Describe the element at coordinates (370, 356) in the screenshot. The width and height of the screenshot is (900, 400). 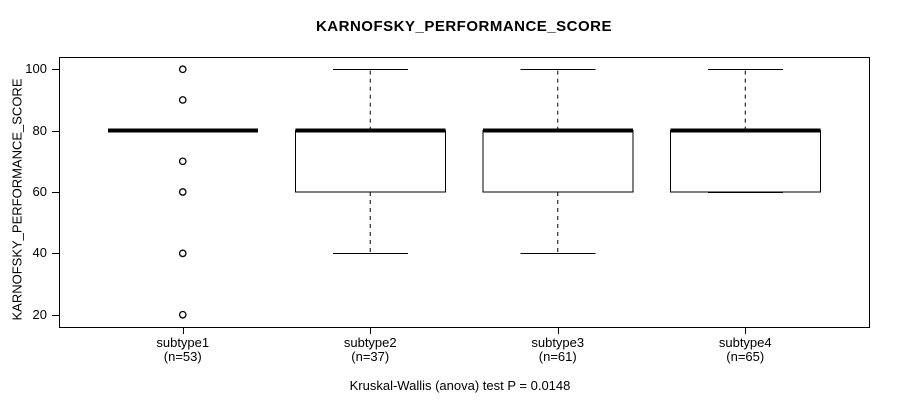
I see `group-n-count: (n=37)` at that location.